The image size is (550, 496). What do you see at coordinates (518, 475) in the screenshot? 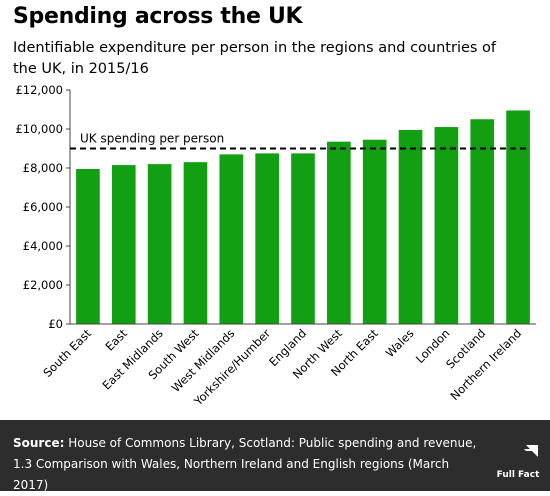
I see `svg-text: Full Fact` at bounding box center [518, 475].